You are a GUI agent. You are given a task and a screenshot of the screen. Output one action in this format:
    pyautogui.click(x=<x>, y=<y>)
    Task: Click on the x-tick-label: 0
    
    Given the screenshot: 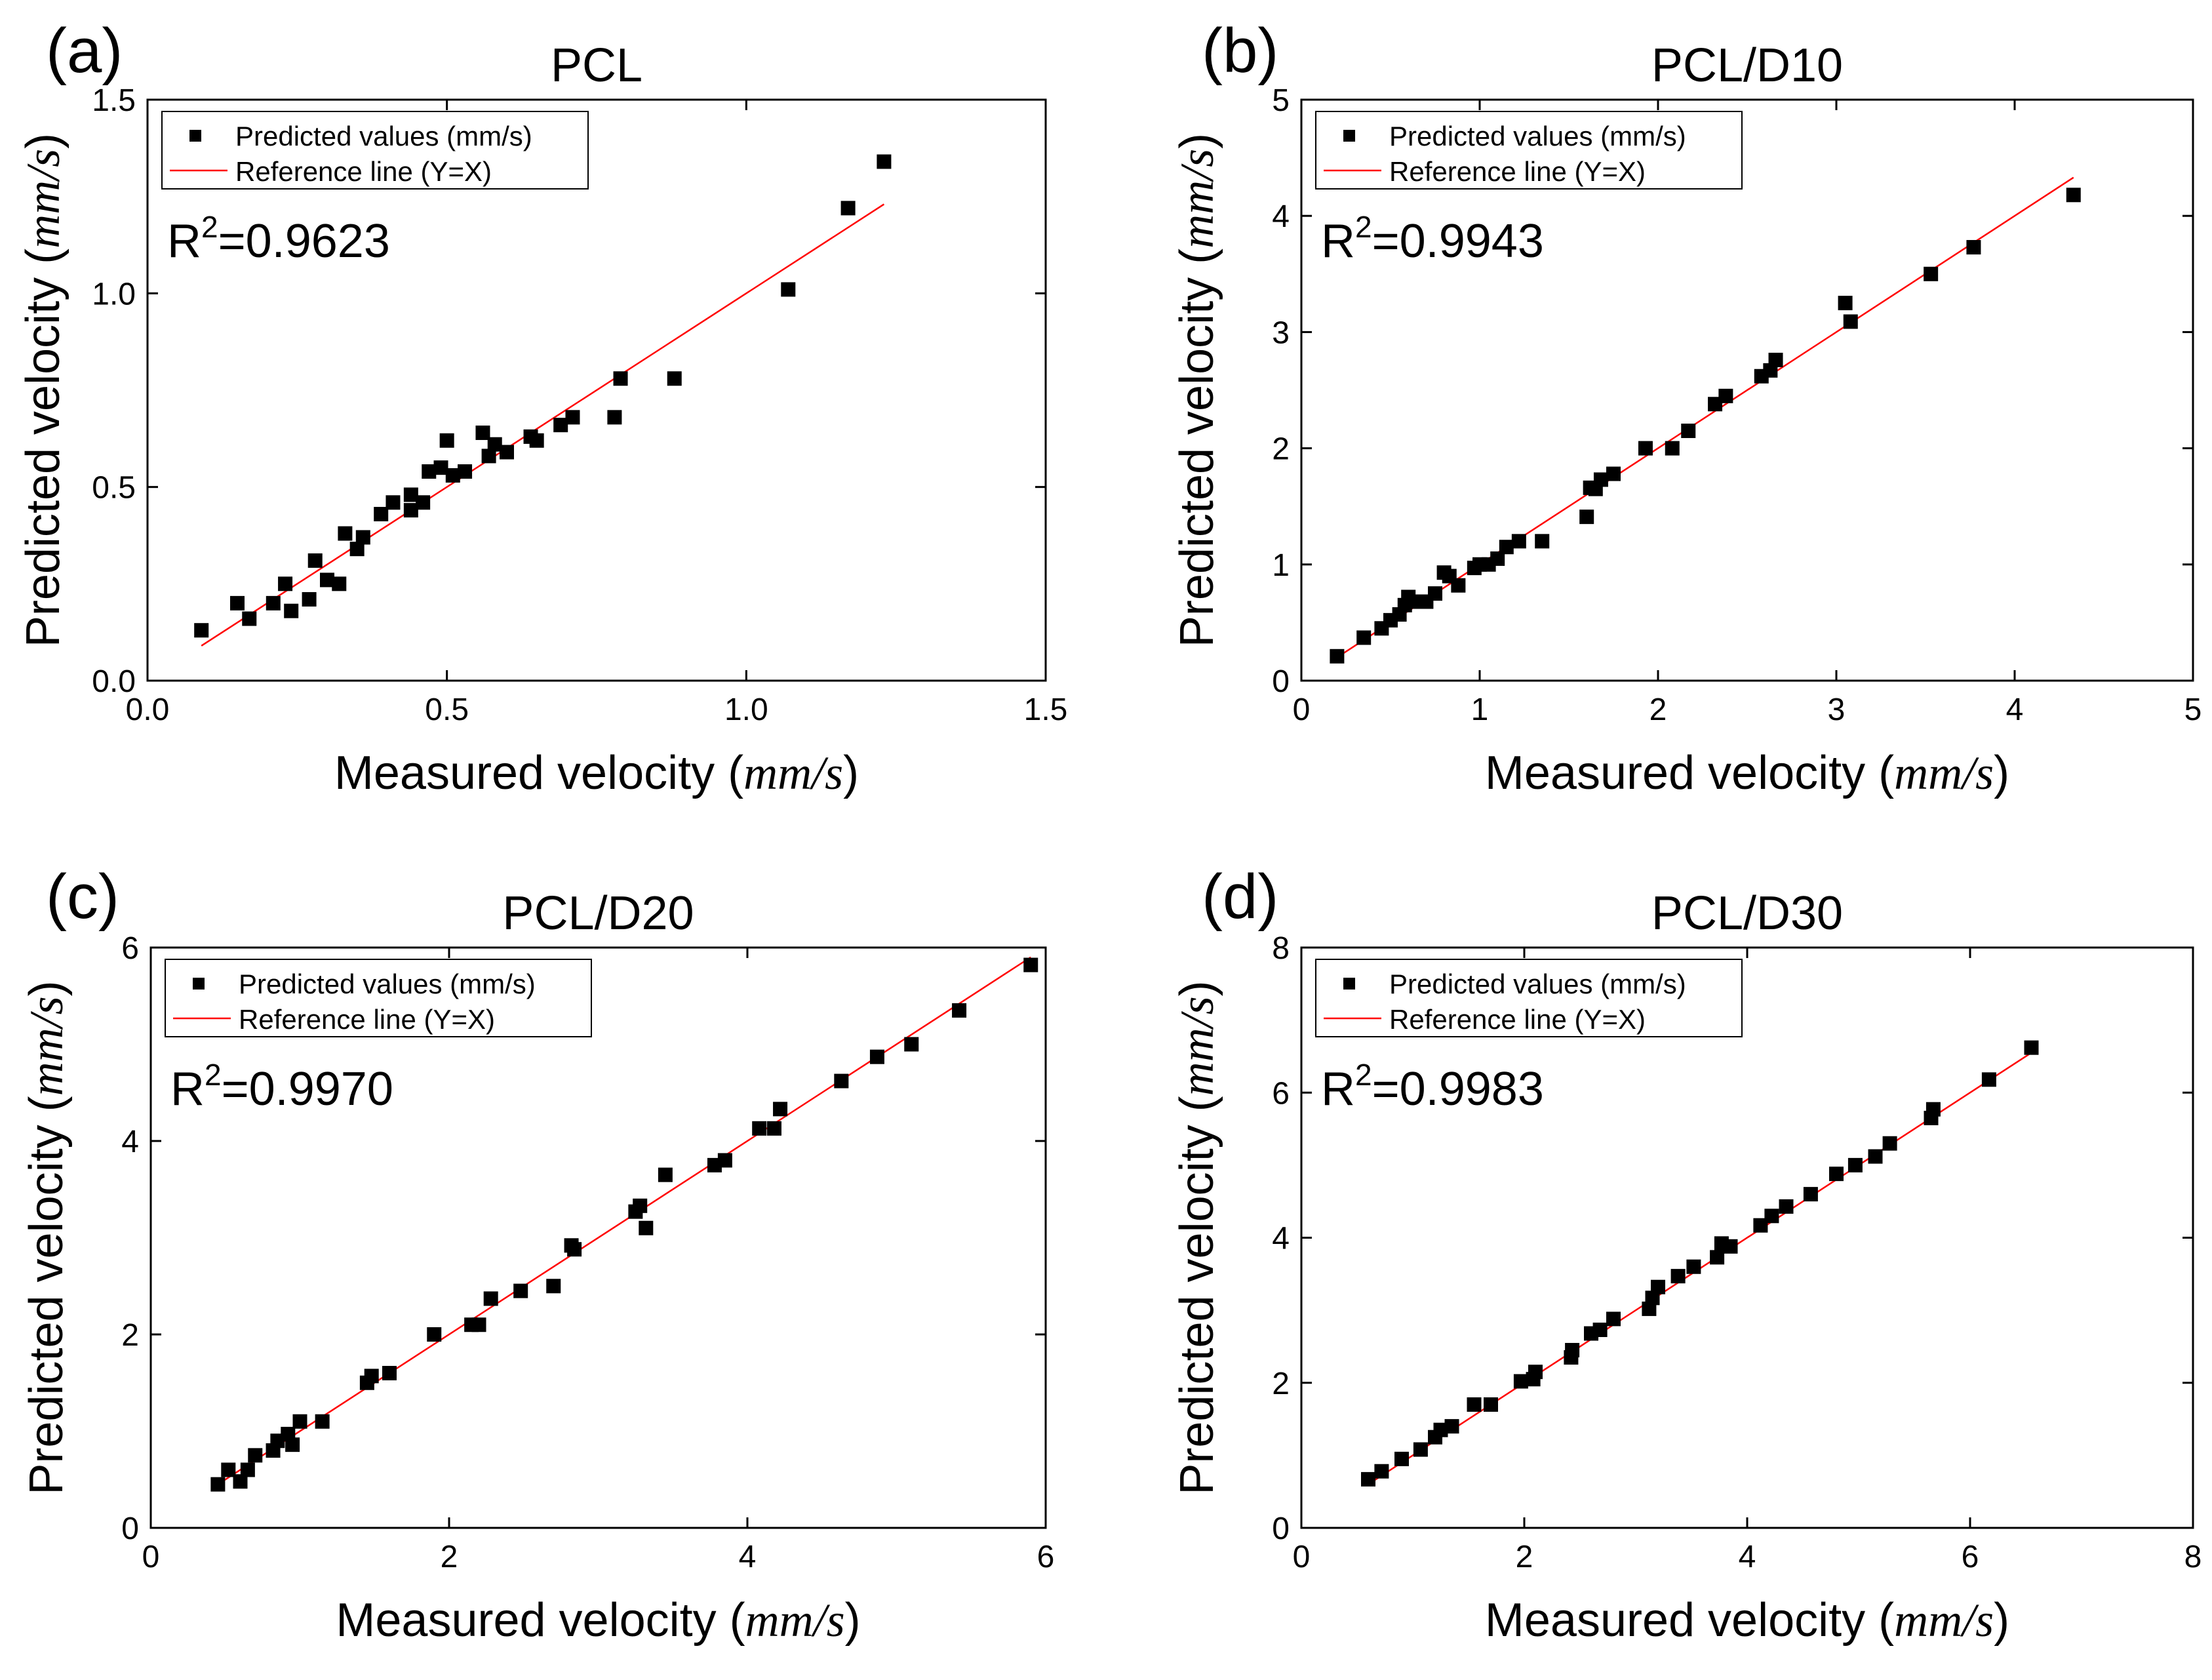 What is the action you would take?
    pyautogui.click(x=1302, y=1557)
    